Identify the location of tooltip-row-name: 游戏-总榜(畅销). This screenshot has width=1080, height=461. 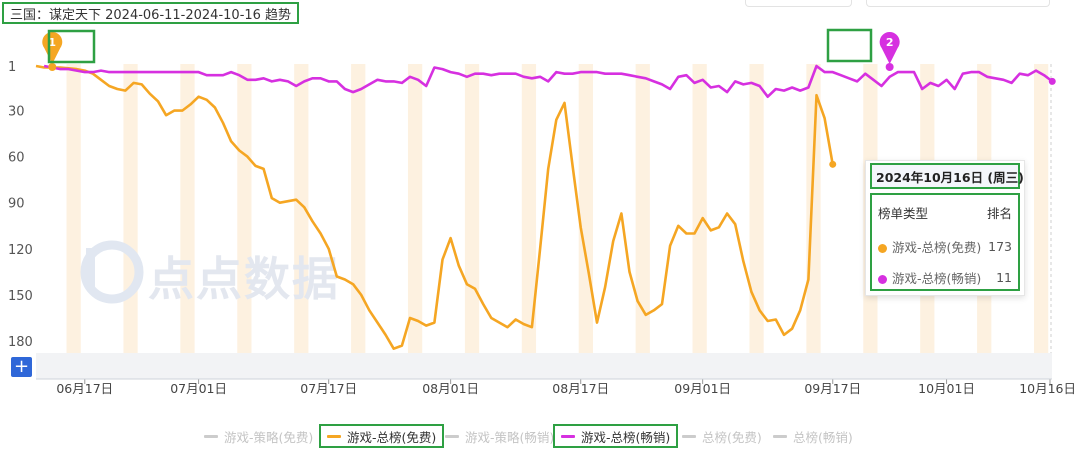
(937, 278).